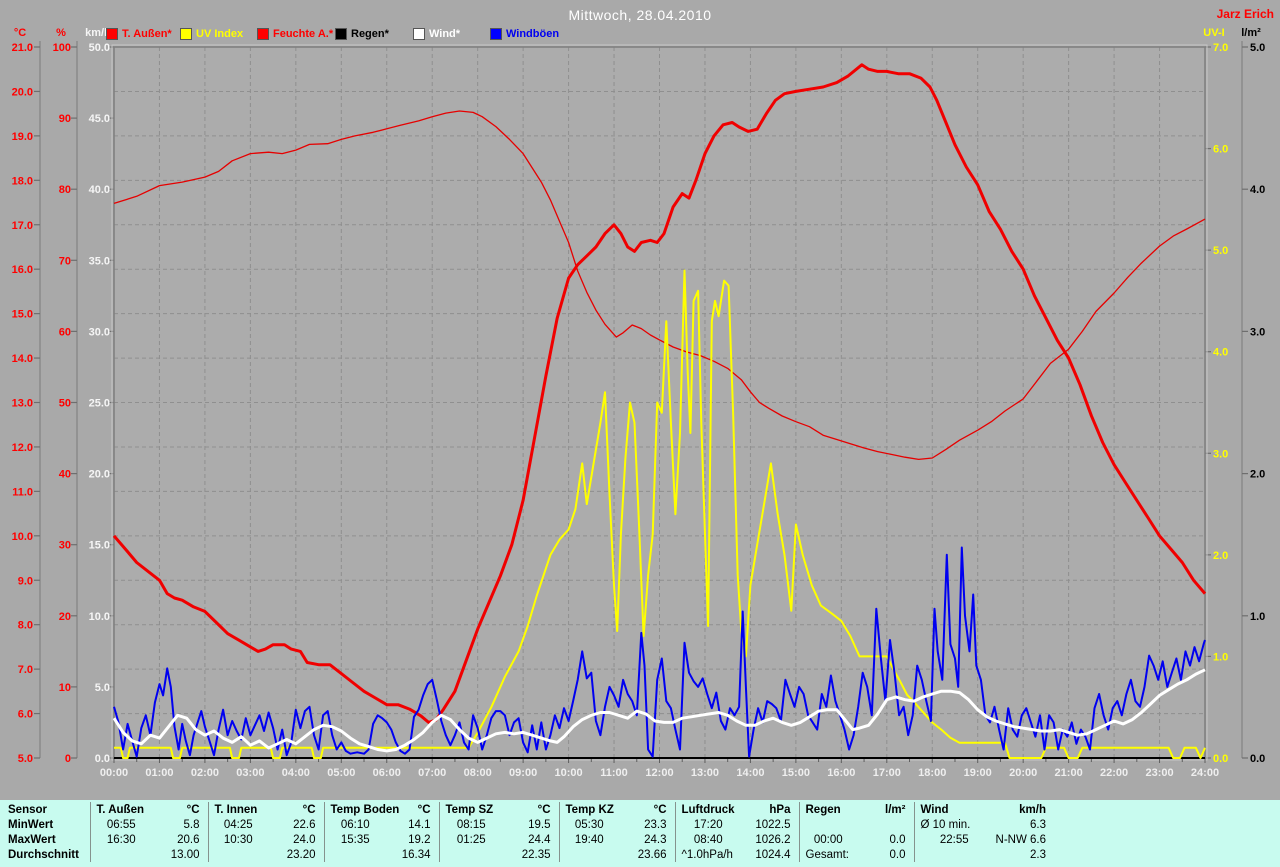 The width and height of the screenshot is (1280, 867). Describe the element at coordinates (773, 824) in the screenshot. I see `stat-cell-value: 1022.5` at that location.